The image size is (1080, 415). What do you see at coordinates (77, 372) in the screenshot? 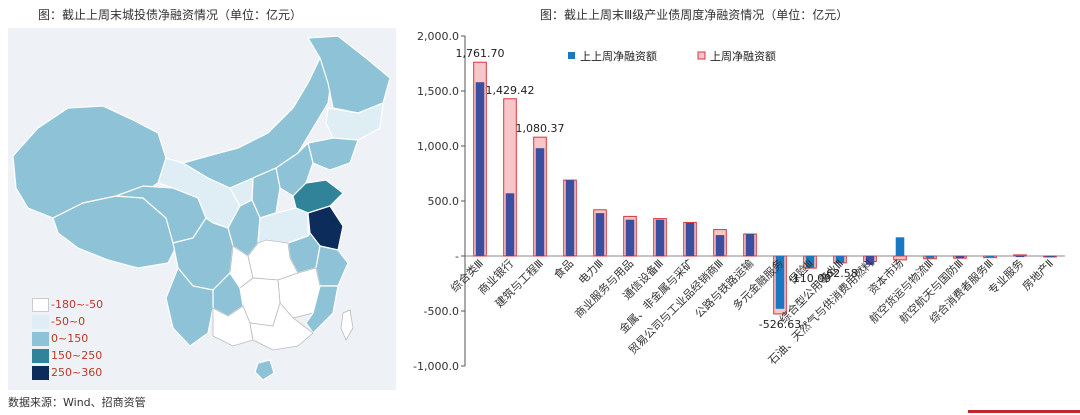
I see `map-legend-label: 250~360` at bounding box center [77, 372].